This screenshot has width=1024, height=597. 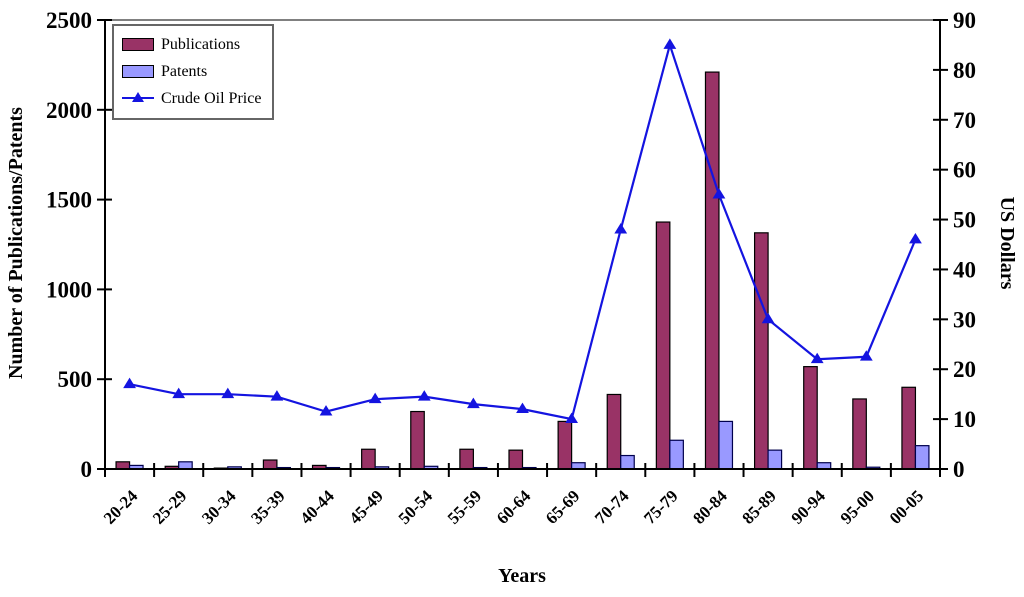 I want to click on x-axis-tick-label: 55-59, so click(x=464, y=506).